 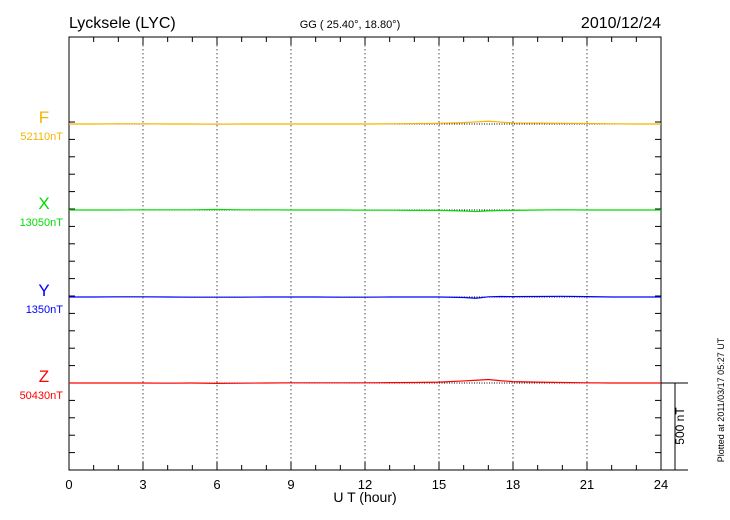 What do you see at coordinates (439, 484) in the screenshot?
I see `x-tick-label: 15` at bounding box center [439, 484].